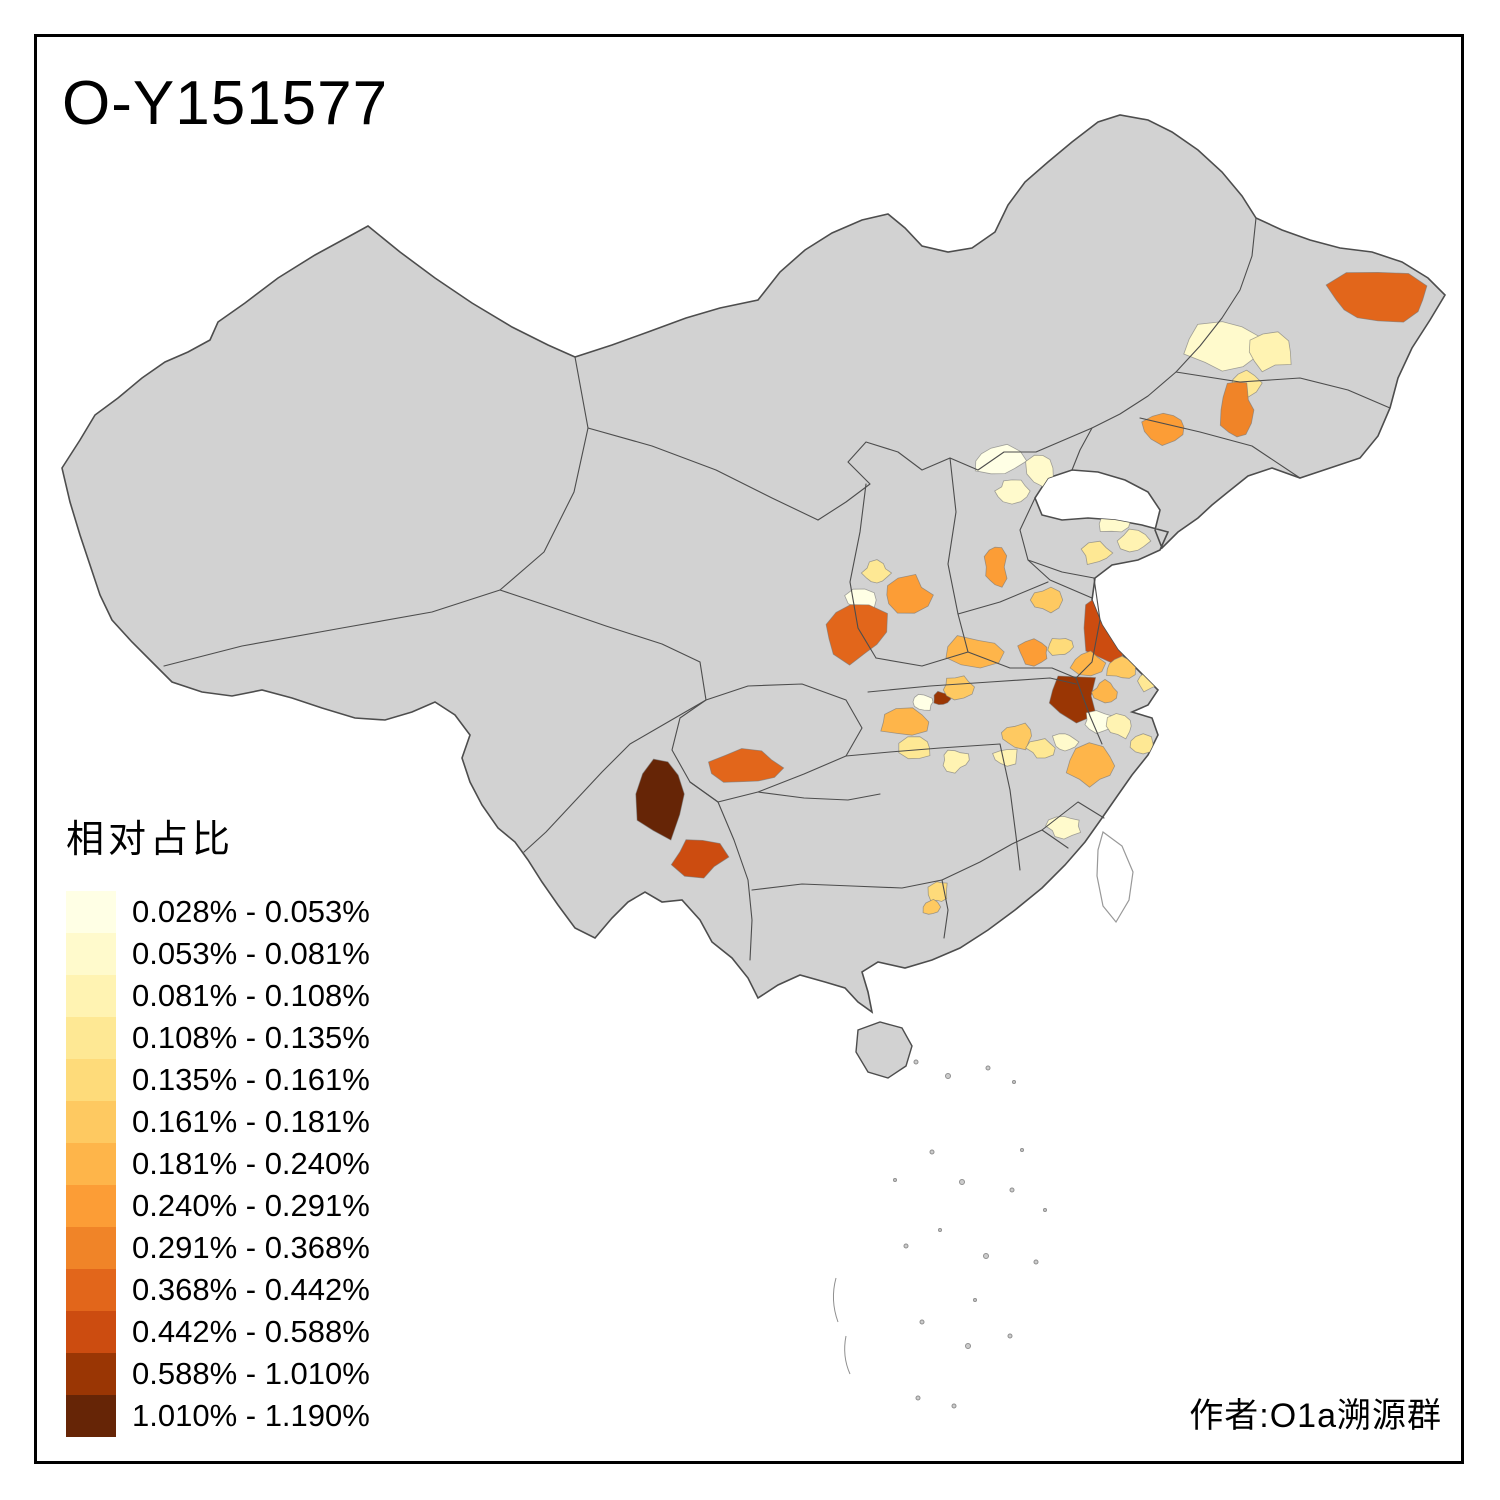 Image resolution: width=1500 pixels, height=1500 pixels. I want to click on legend-row: 0.442% - 0.588%, so click(218, 1332).